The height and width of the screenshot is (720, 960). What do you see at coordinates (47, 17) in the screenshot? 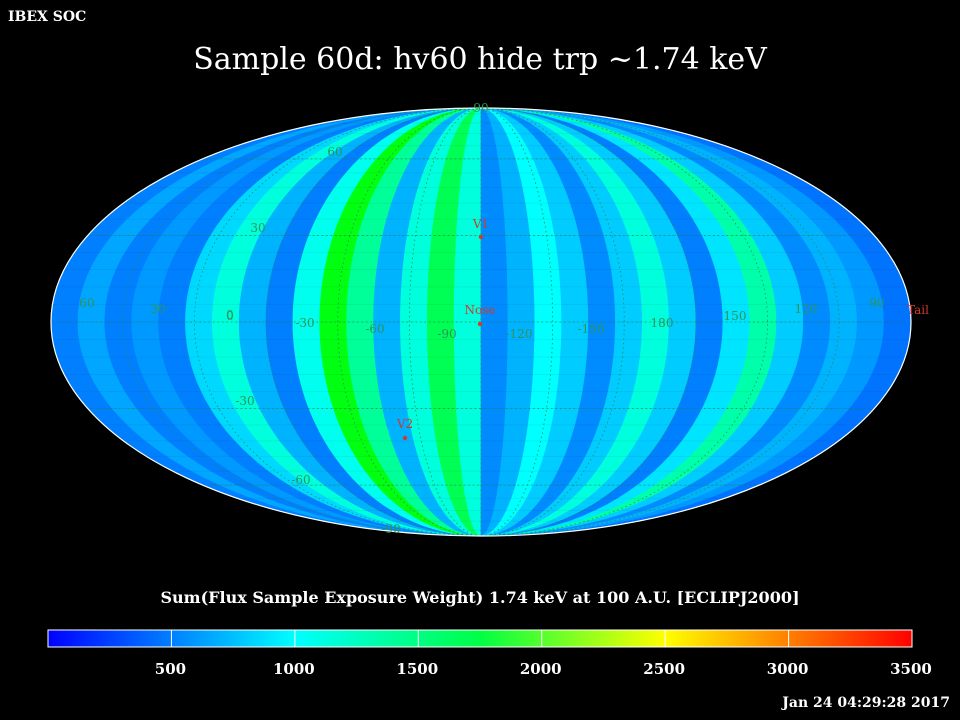
I see `organization-label: IBEX SOC` at bounding box center [47, 17].